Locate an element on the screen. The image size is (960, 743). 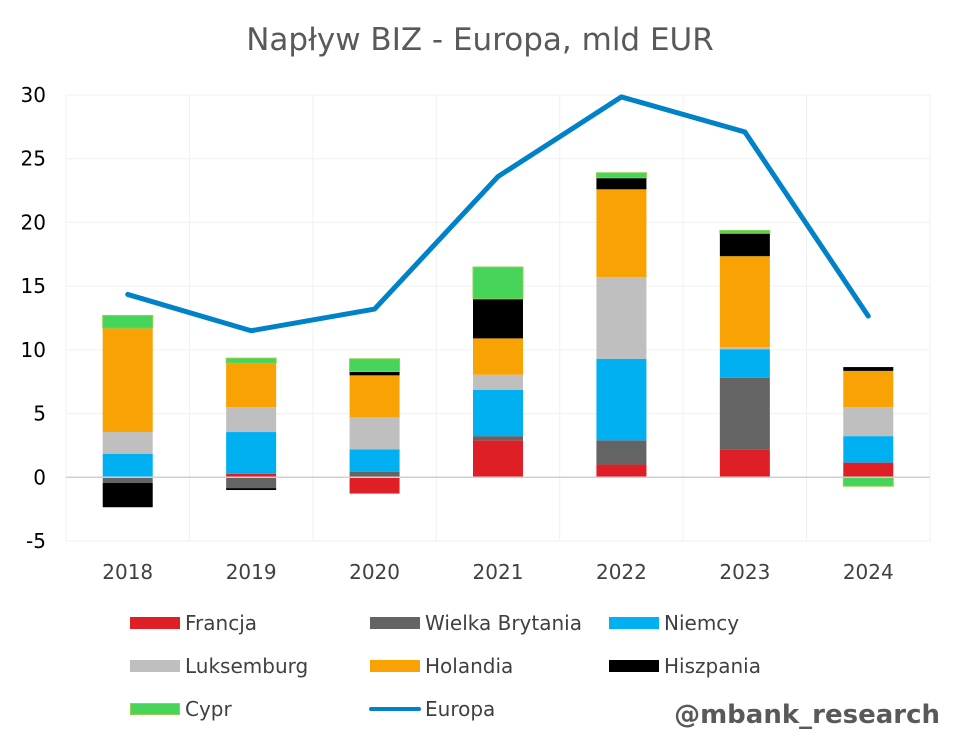
bar-cypr-2019 is located at coordinates (251, 360).